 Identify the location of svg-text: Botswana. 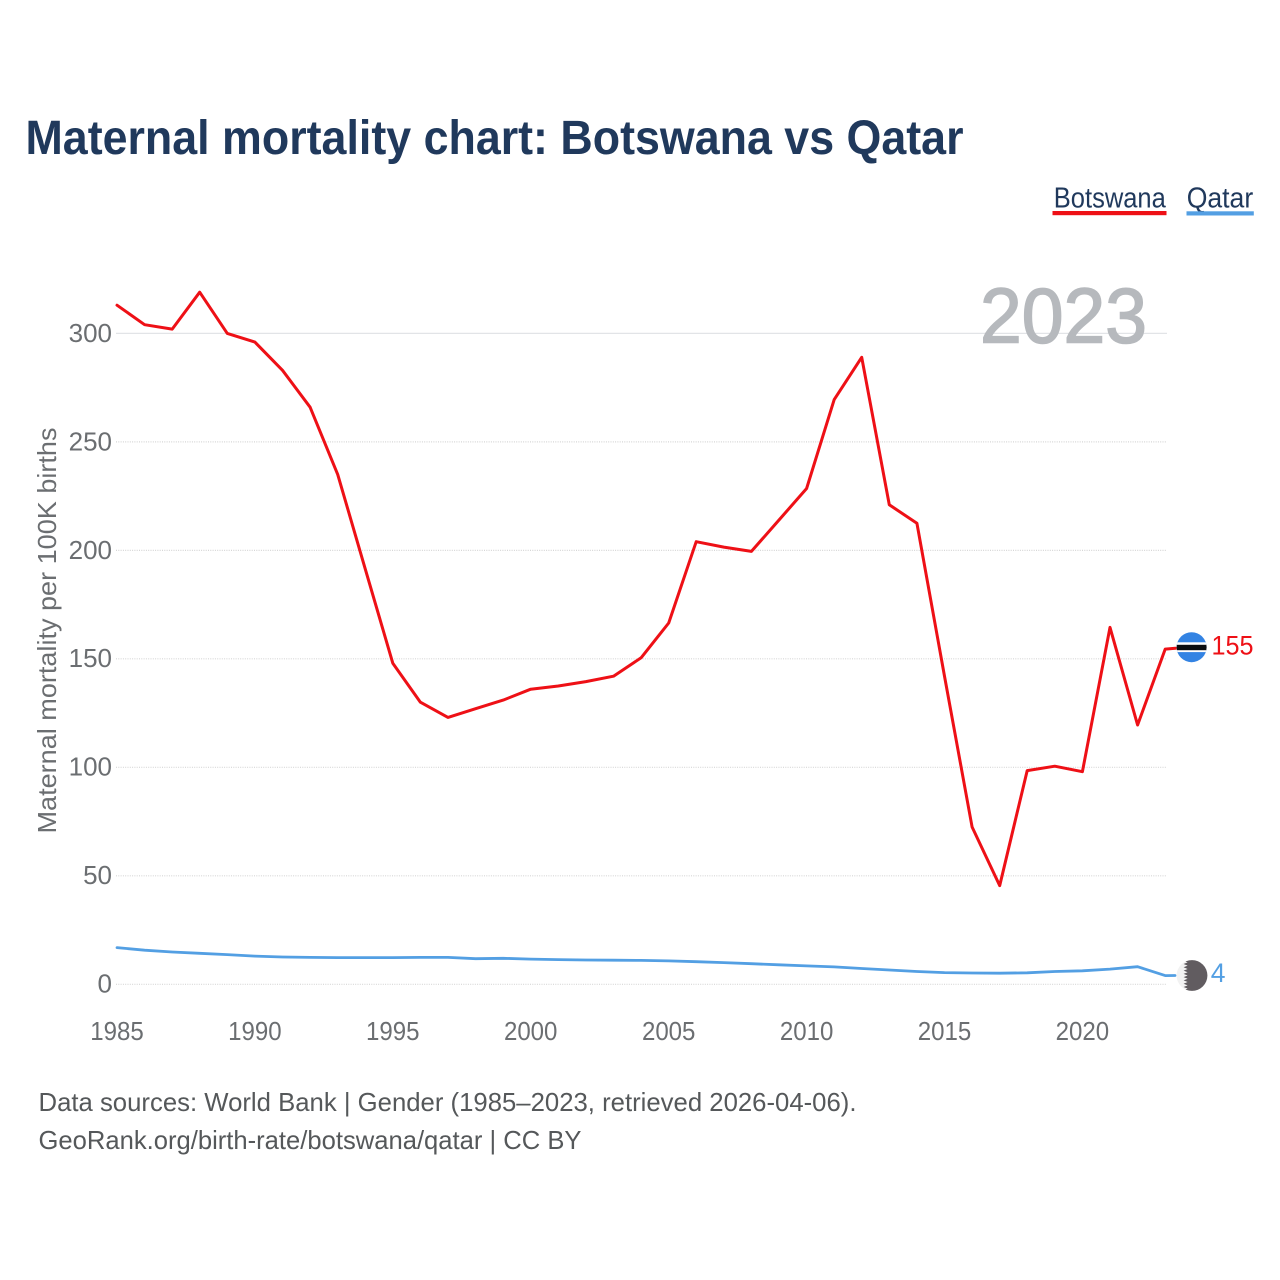
(1110, 199).